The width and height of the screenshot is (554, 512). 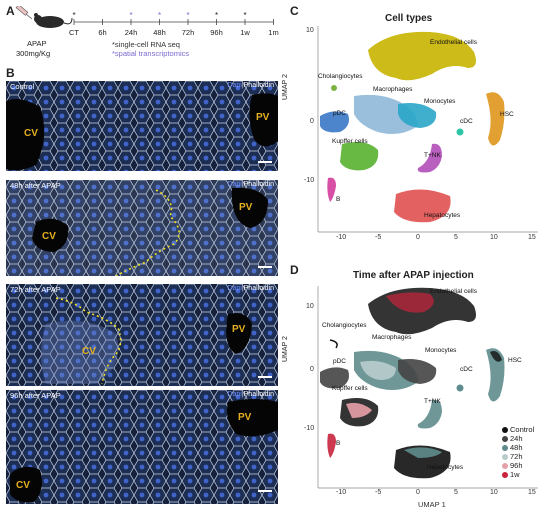 I want to click on label-hepatocytes: Hepatocytes, so click(x=442, y=215).